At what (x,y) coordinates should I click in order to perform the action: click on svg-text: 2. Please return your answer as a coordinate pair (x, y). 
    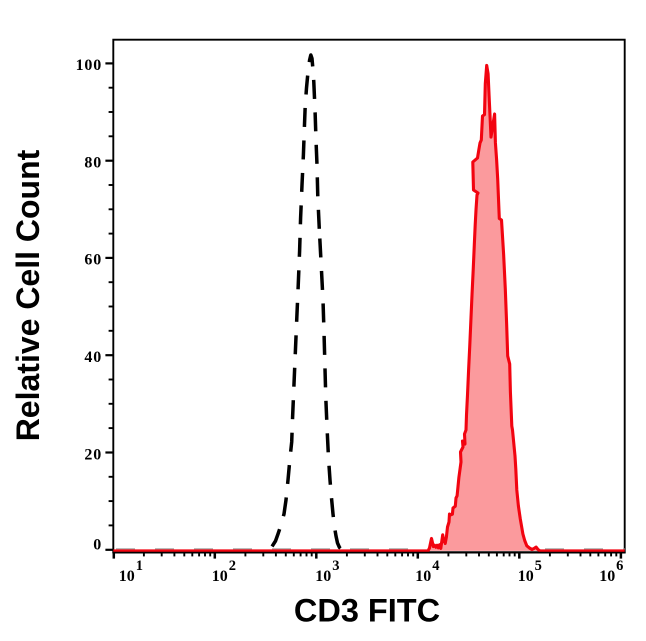
    Looking at the image, I should click on (232, 566).